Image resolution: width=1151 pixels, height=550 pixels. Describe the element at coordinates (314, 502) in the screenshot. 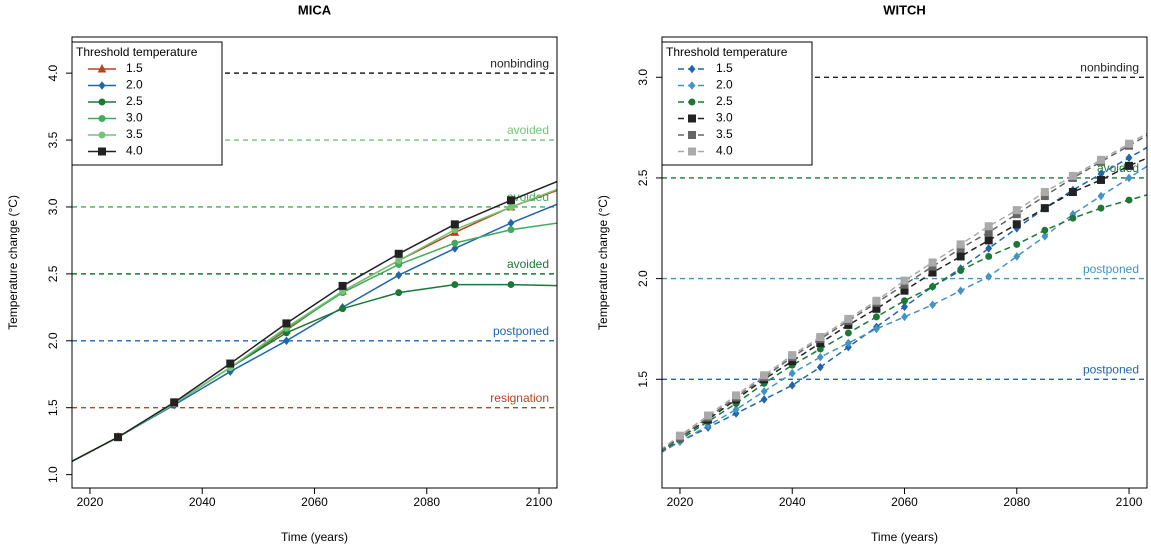

I see `x-tick-label: 2060` at that location.